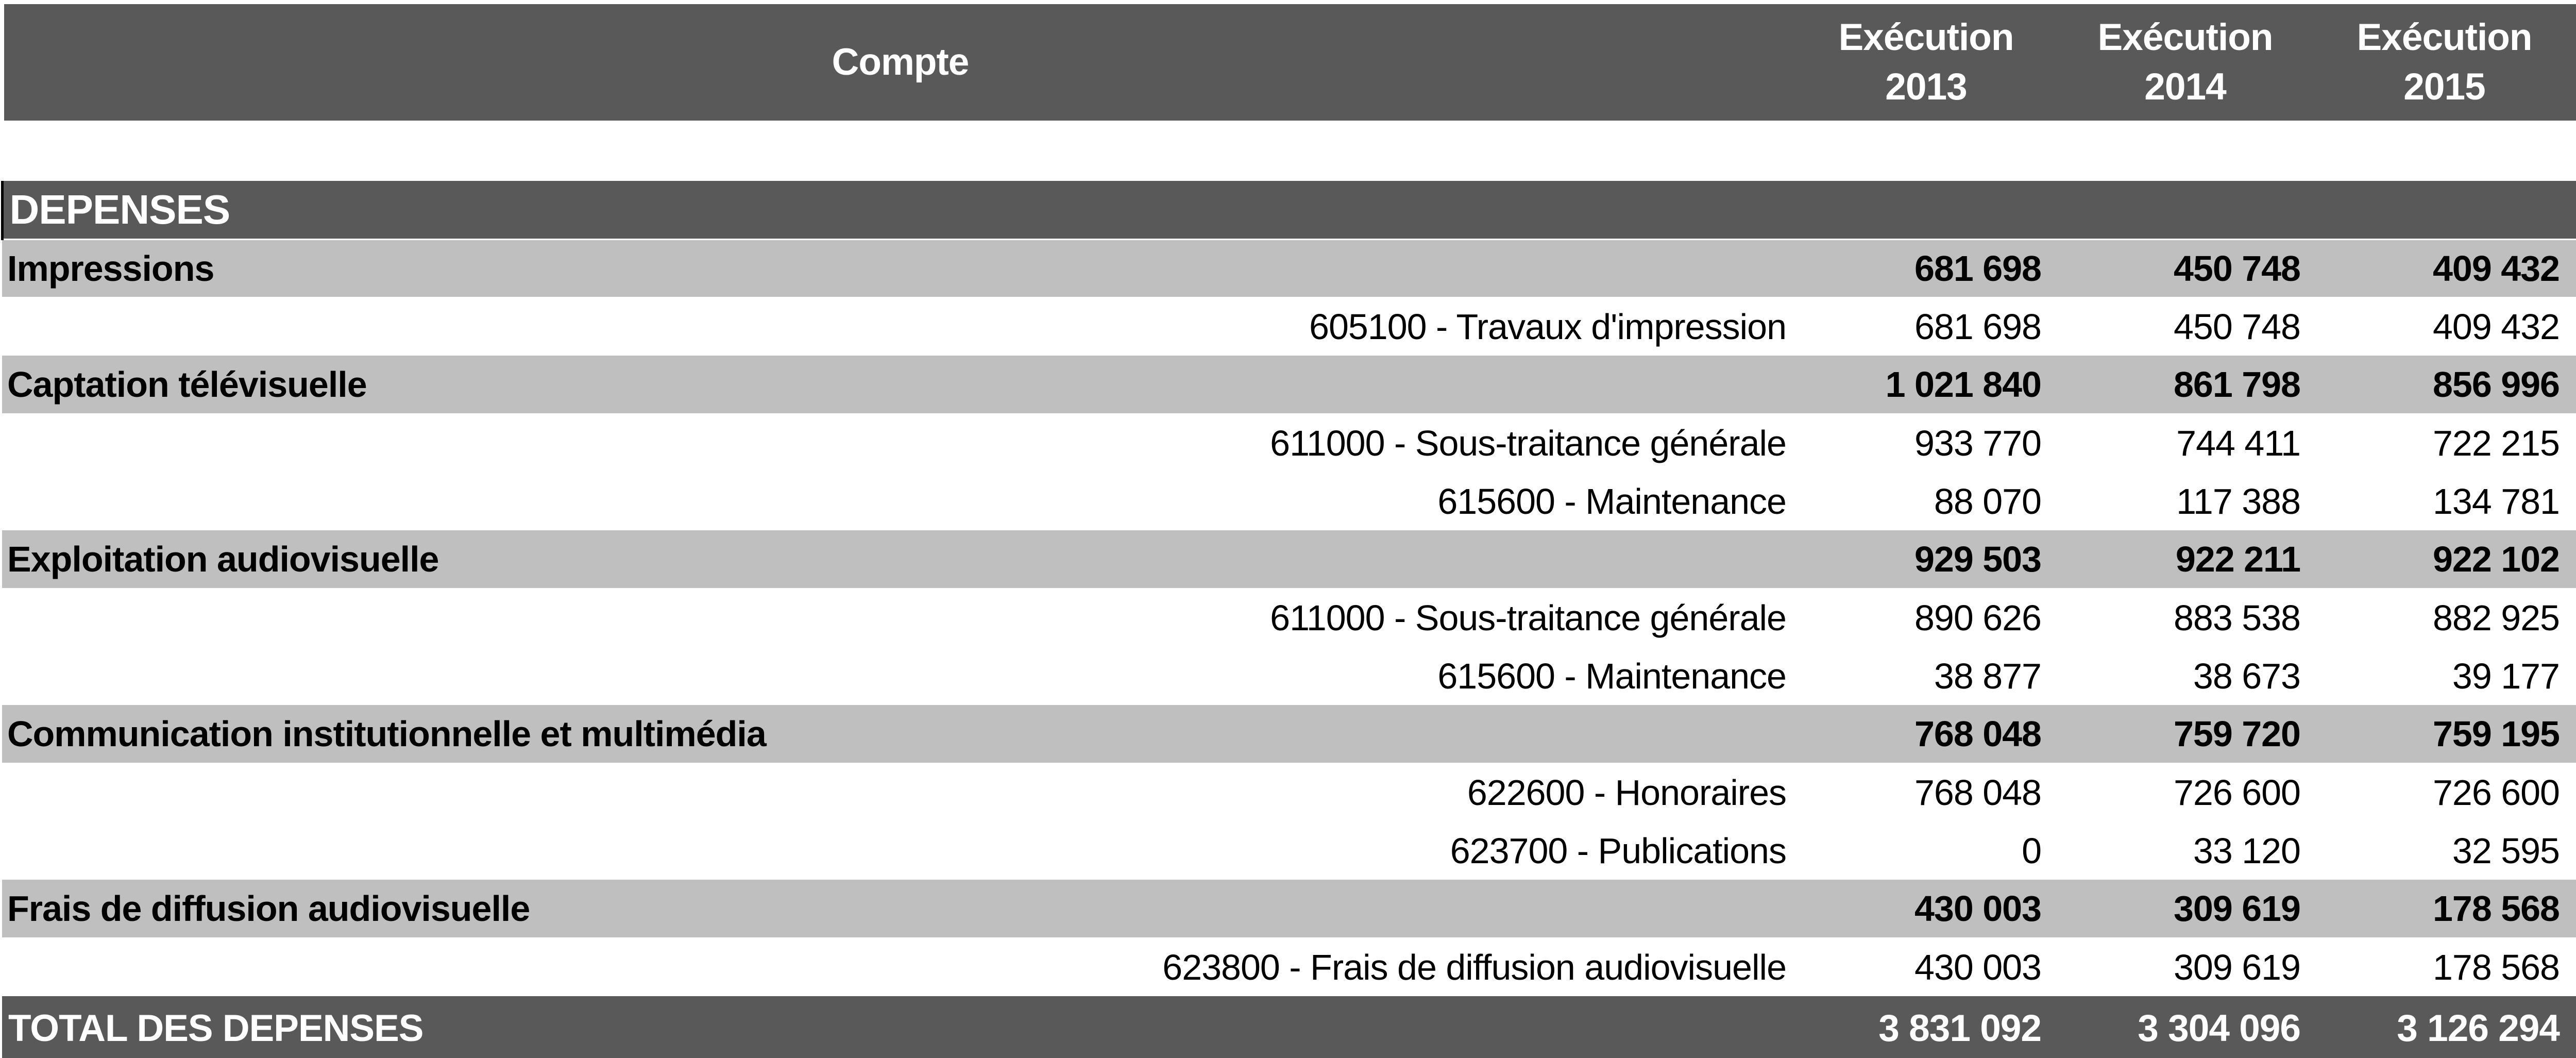 Image resolution: width=2576 pixels, height=1058 pixels. What do you see at coordinates (2444, 443) in the screenshot?
I see `value-cell: 722 215` at bounding box center [2444, 443].